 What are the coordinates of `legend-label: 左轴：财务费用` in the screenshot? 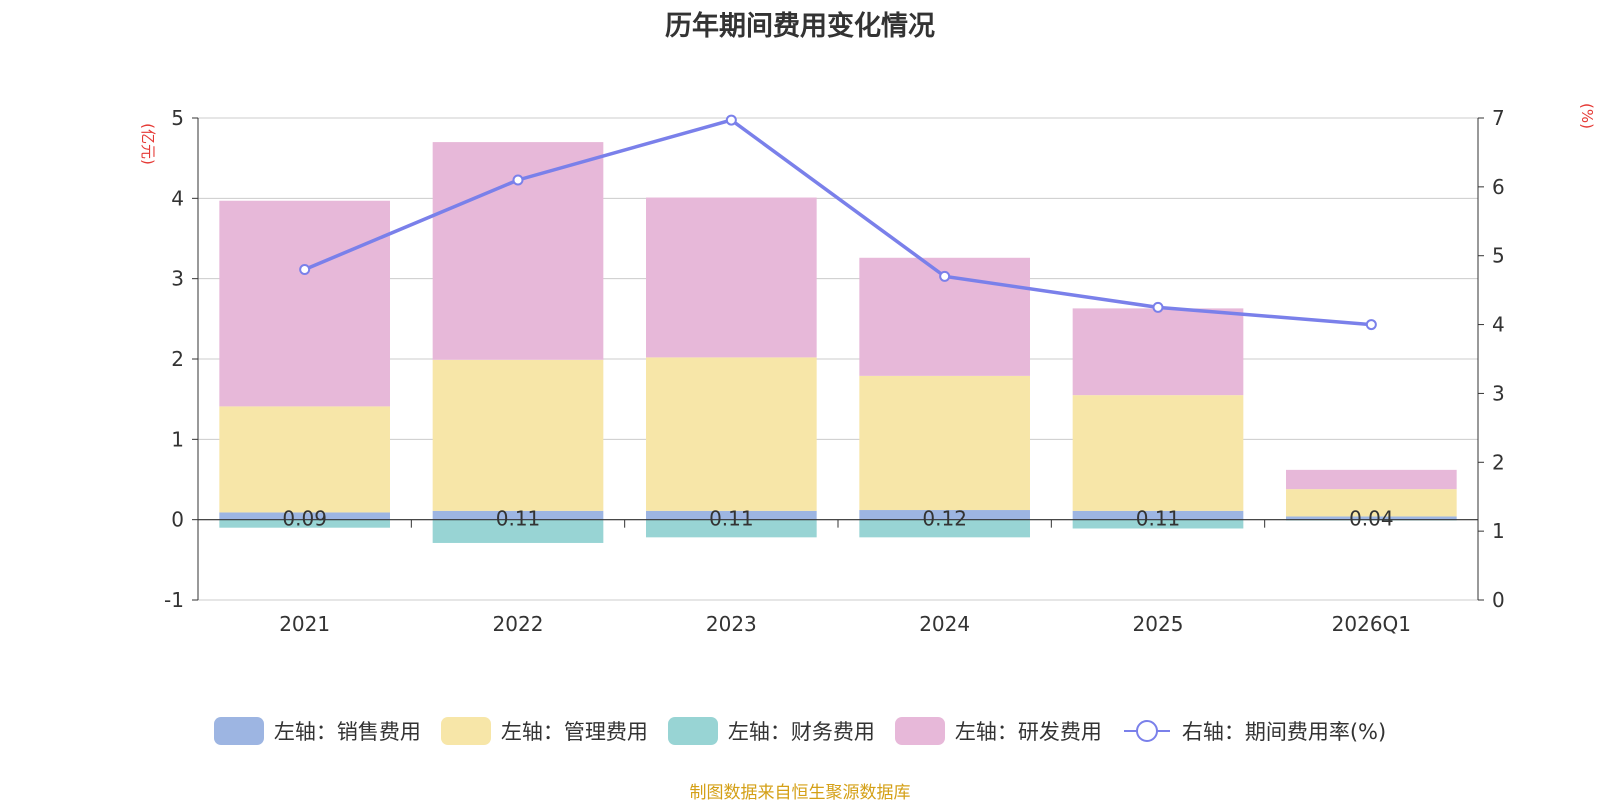 It's located at (801, 732).